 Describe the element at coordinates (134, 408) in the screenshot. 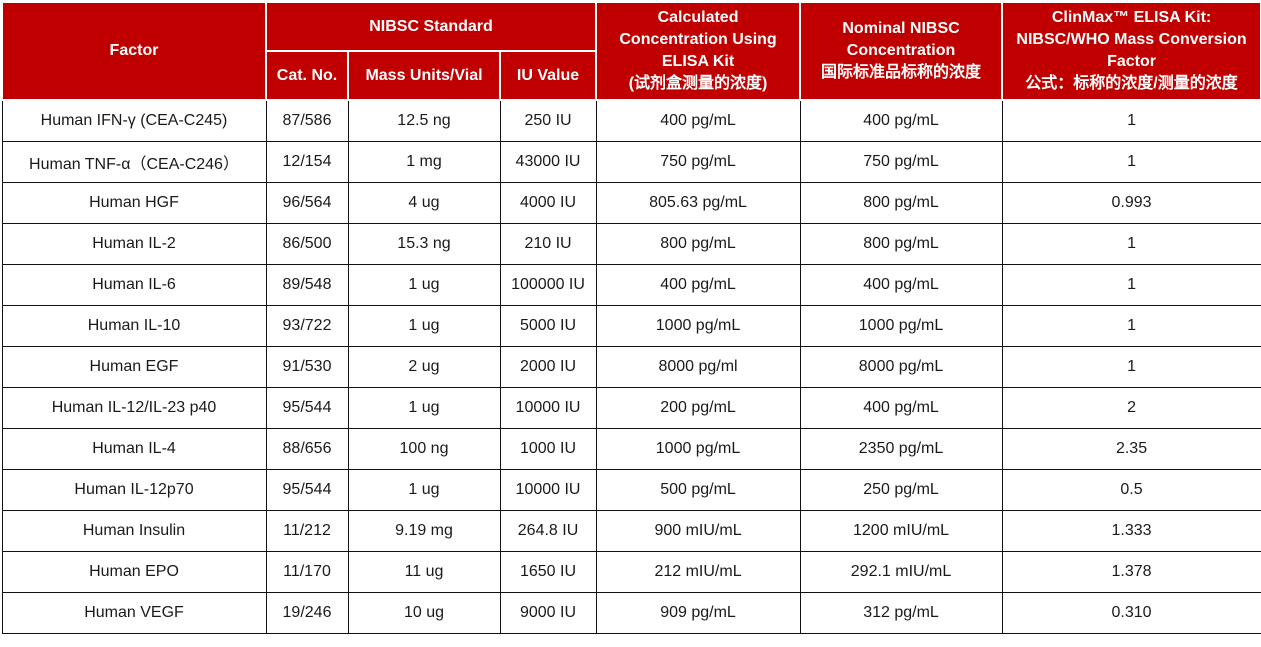

I see `cell-factor: Human IL-12/IL-23 p40` at that location.